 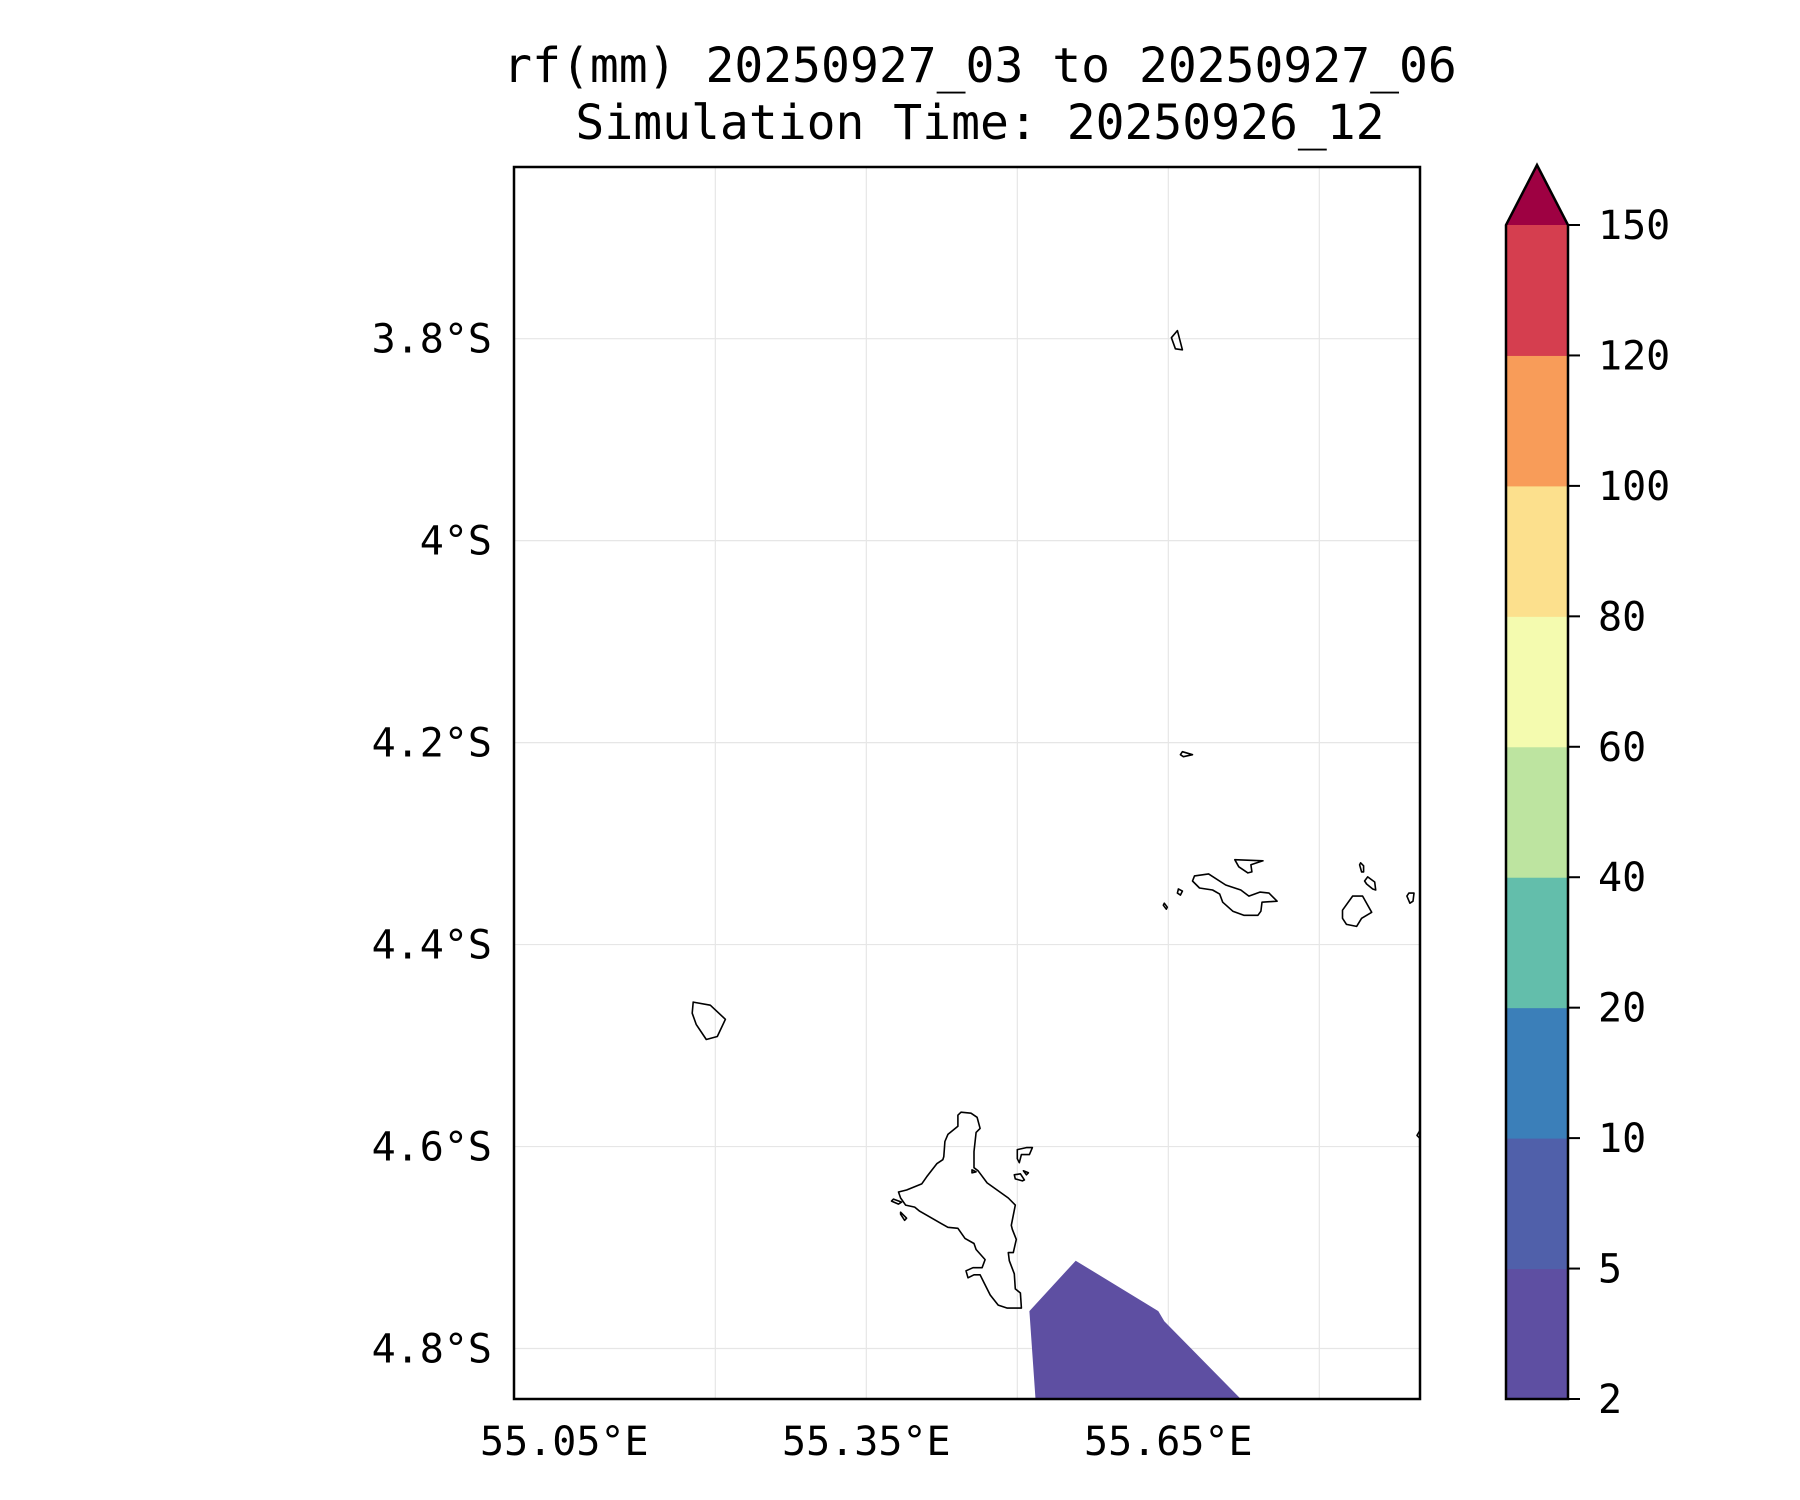 I want to click on colorbar-outline, so click(x=1537, y=781).